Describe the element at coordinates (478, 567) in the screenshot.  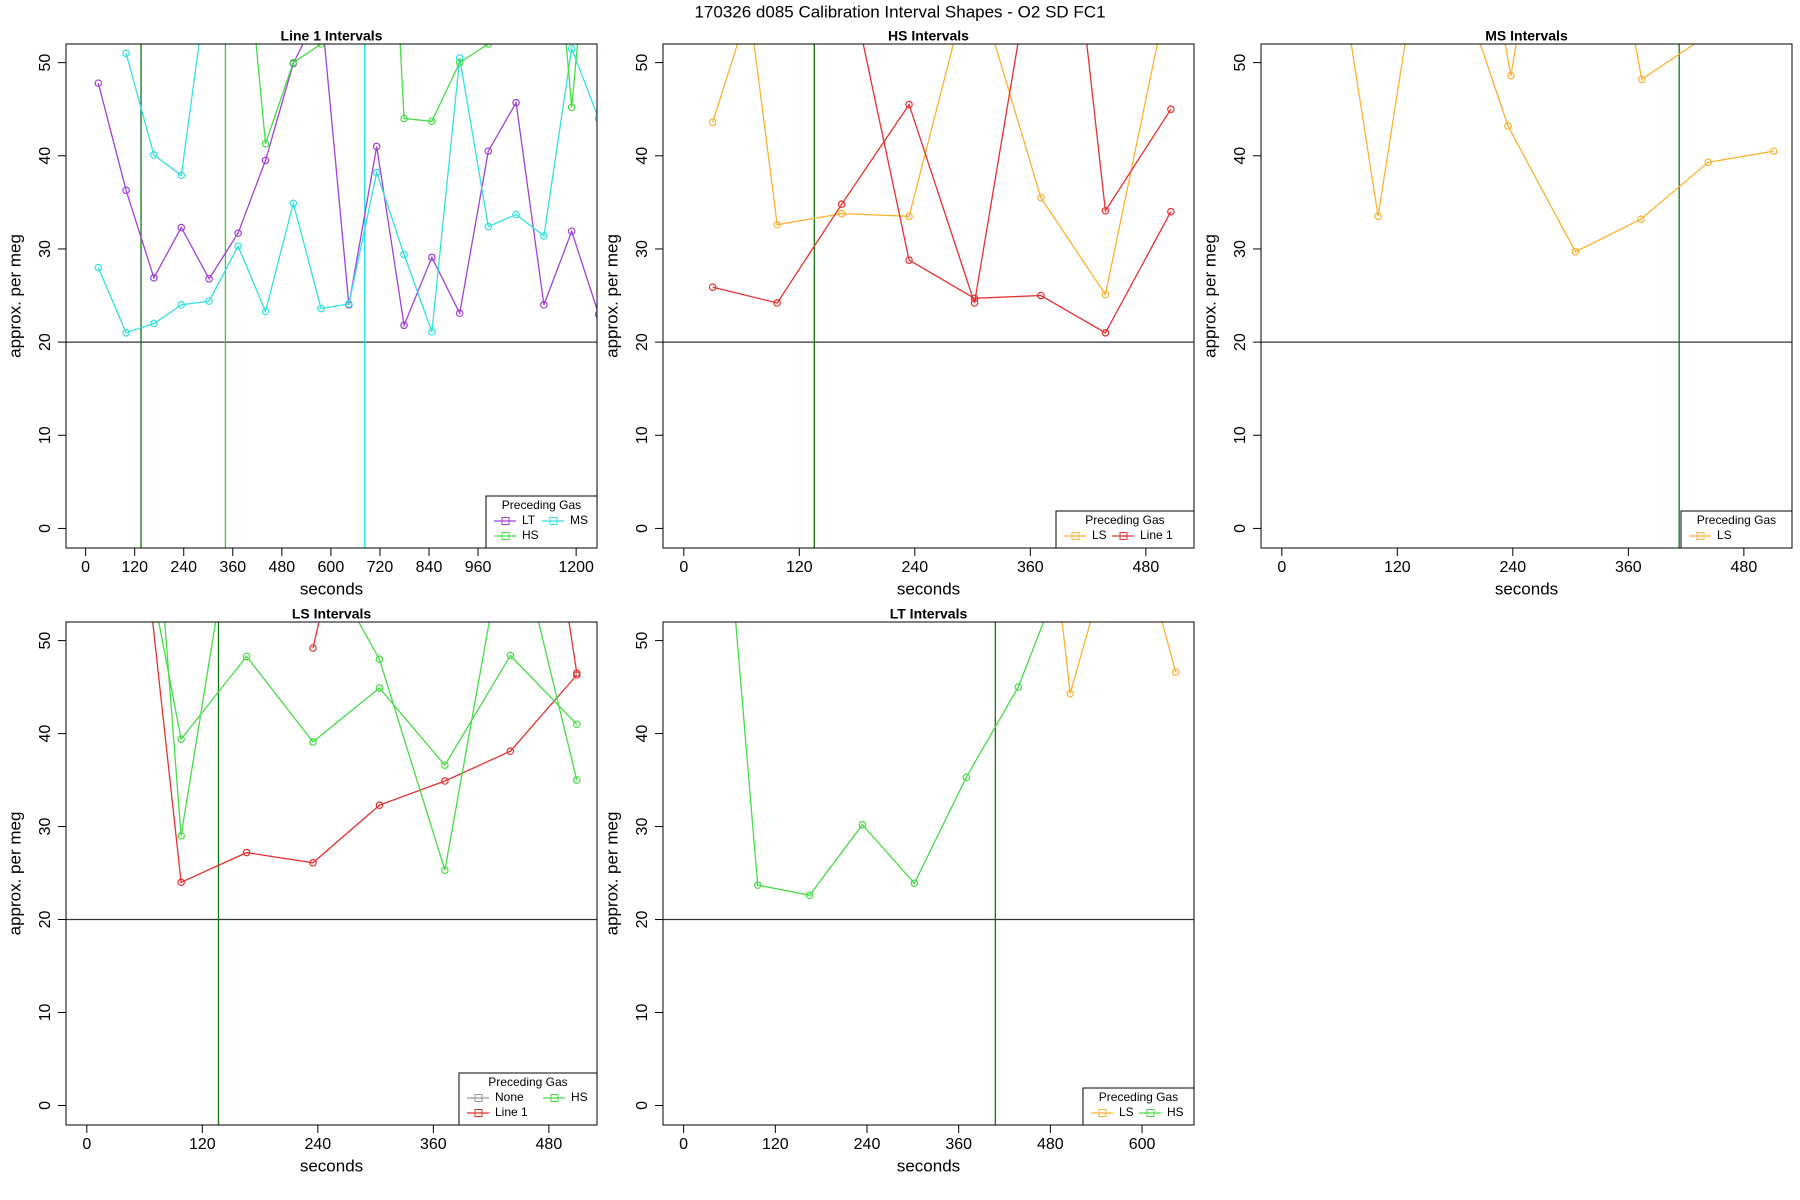
I see `x-tick-label: 960` at that location.